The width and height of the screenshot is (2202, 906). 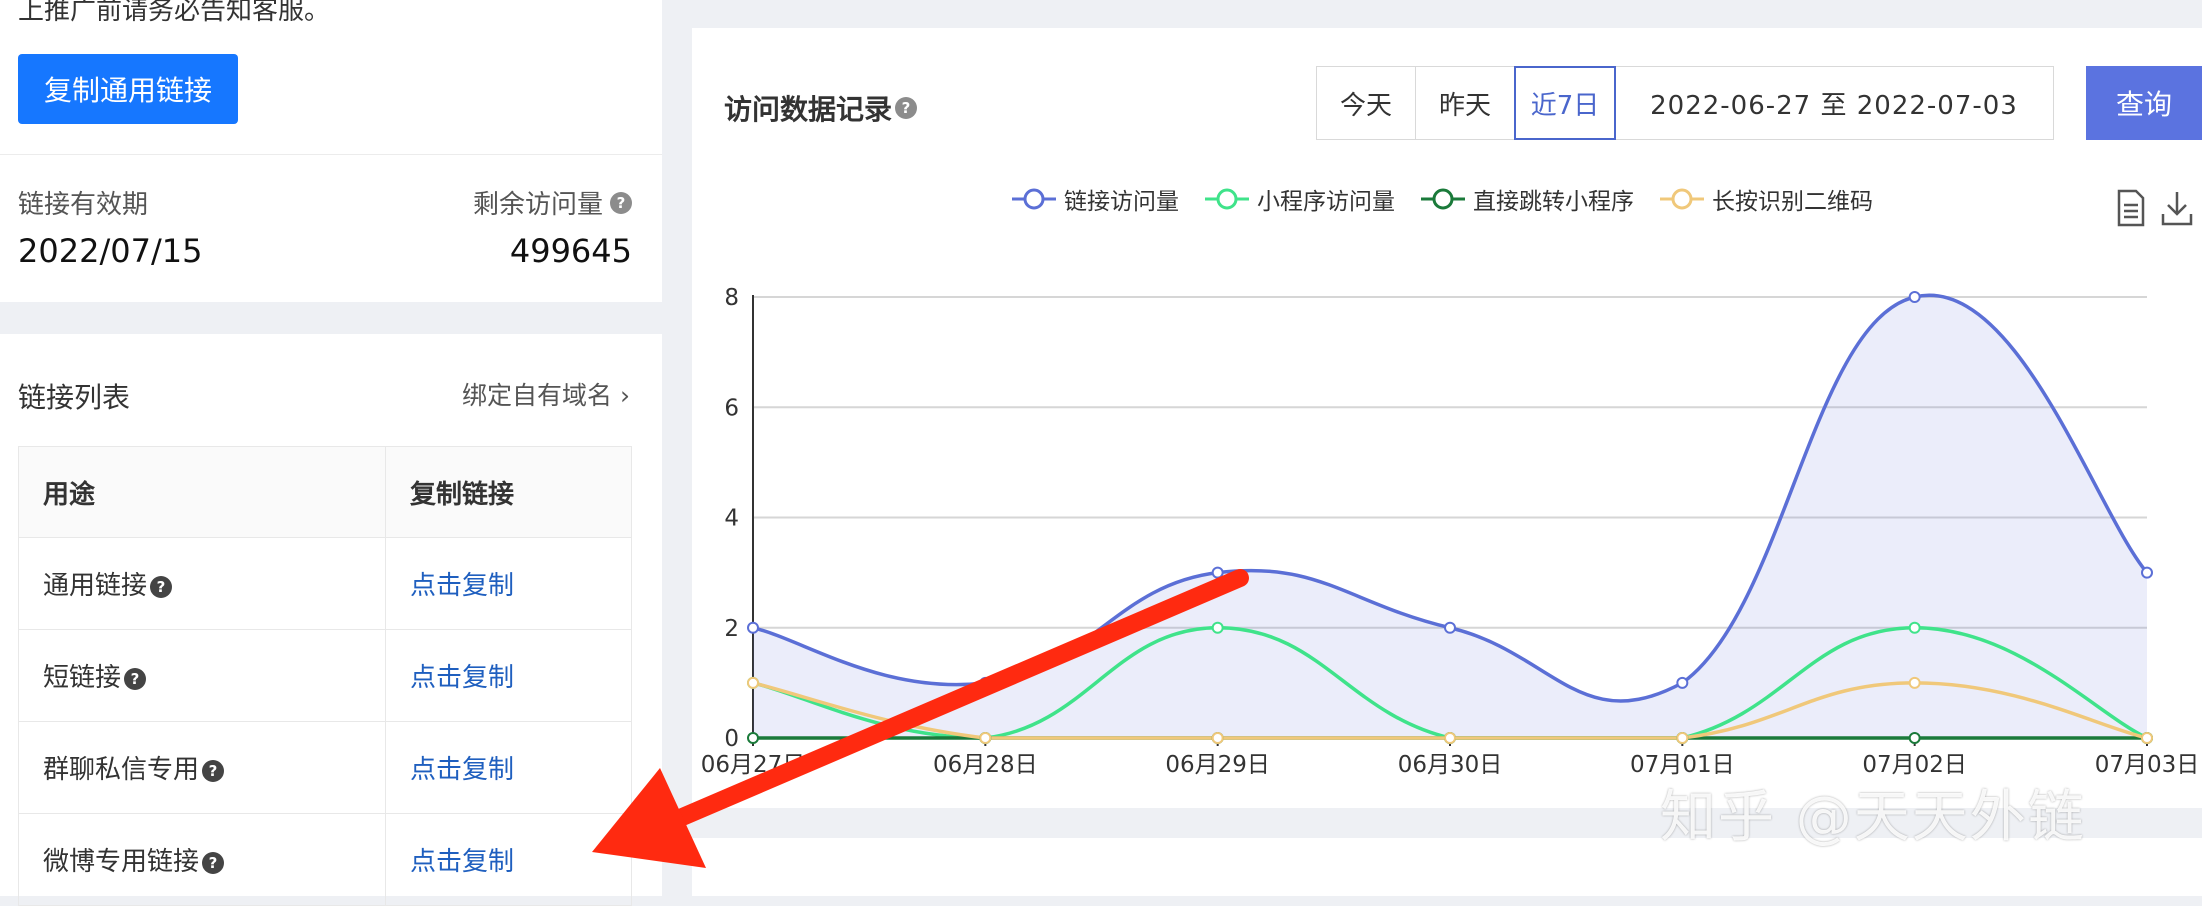 I want to click on row-name-cell: 微博专用链接?, so click(x=202, y=859).